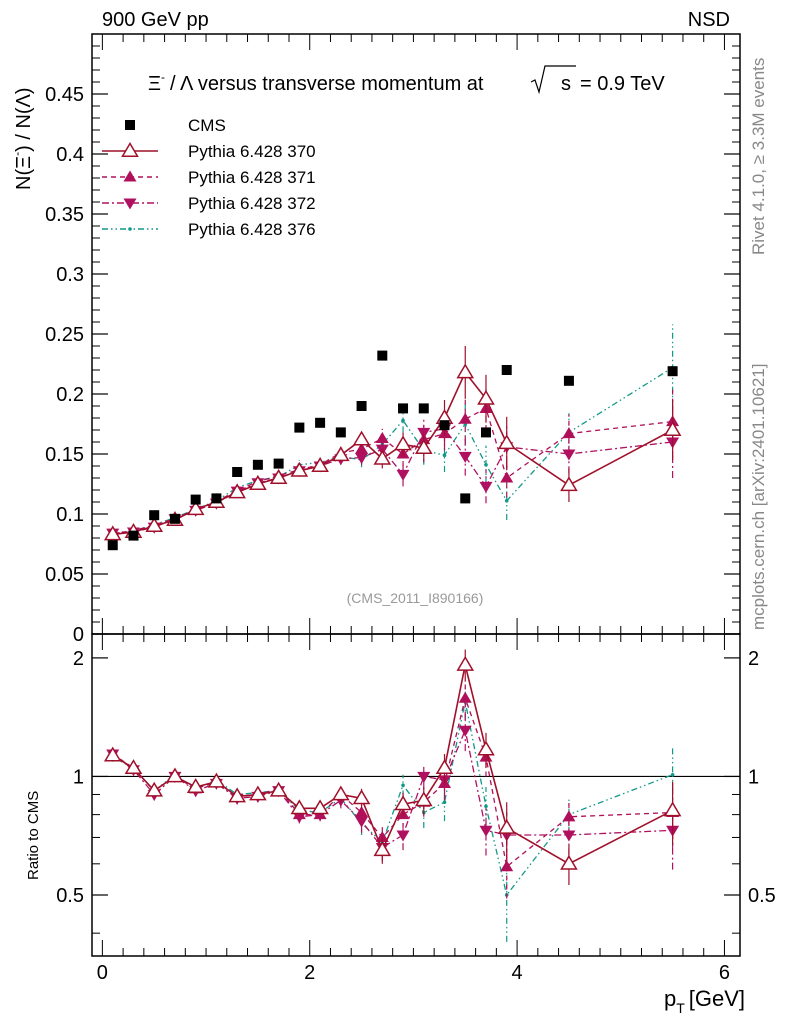 Image resolution: width=786 pixels, height=1024 pixels. What do you see at coordinates (709, 20) in the screenshot?
I see `header-right: NSD` at bounding box center [709, 20].